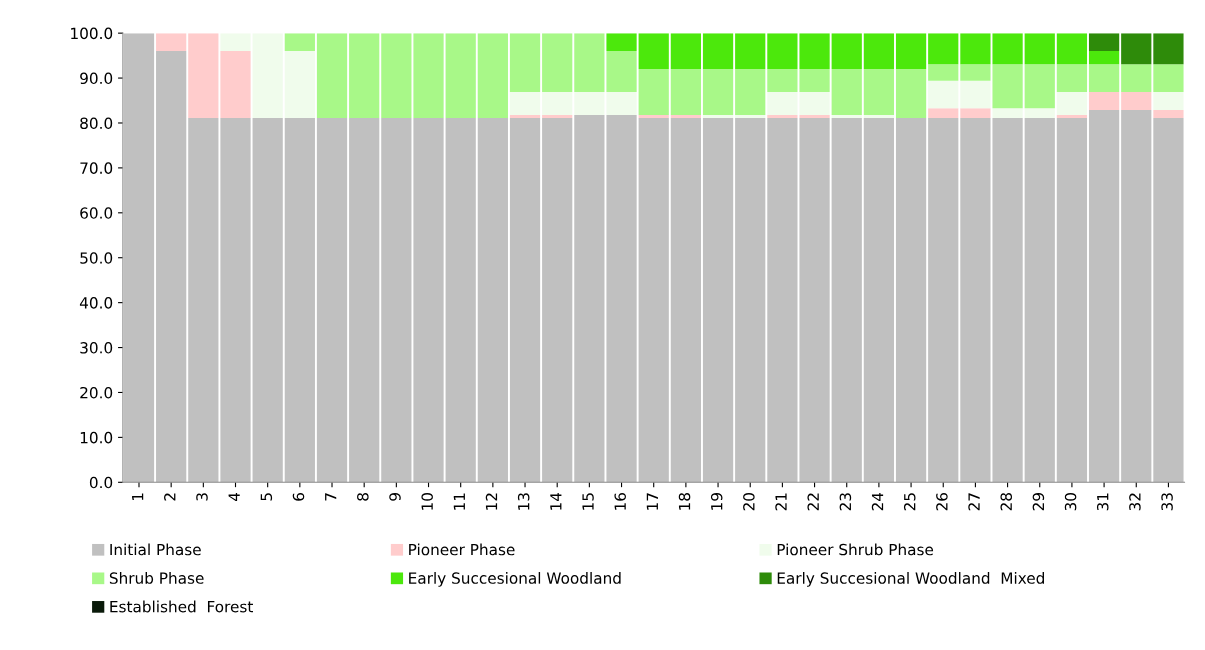 Image resolution: width=1205 pixels, height=650 pixels. What do you see at coordinates (395, 497) in the screenshot?
I see `x-tick-label: 9` at bounding box center [395, 497].